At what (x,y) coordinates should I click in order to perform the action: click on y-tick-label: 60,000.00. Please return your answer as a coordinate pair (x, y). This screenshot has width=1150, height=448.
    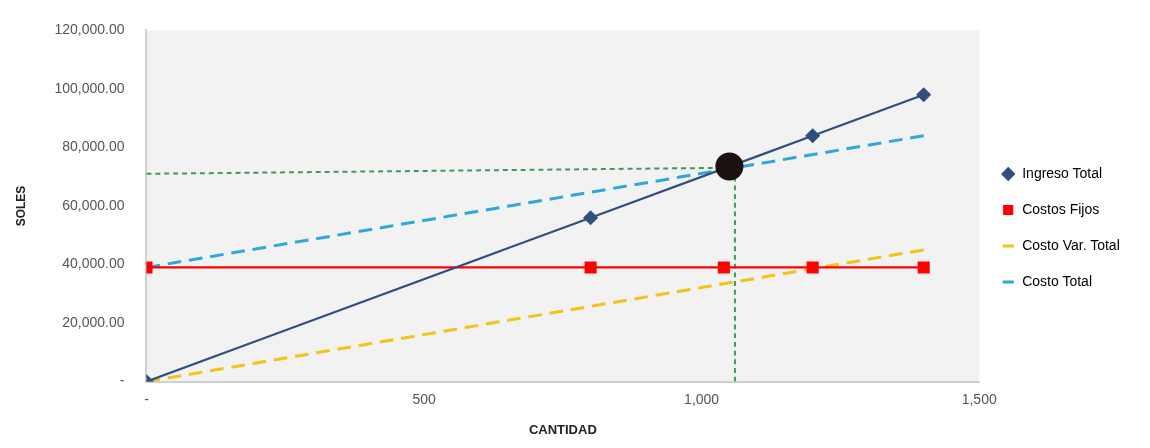
    Looking at the image, I should click on (93, 204).